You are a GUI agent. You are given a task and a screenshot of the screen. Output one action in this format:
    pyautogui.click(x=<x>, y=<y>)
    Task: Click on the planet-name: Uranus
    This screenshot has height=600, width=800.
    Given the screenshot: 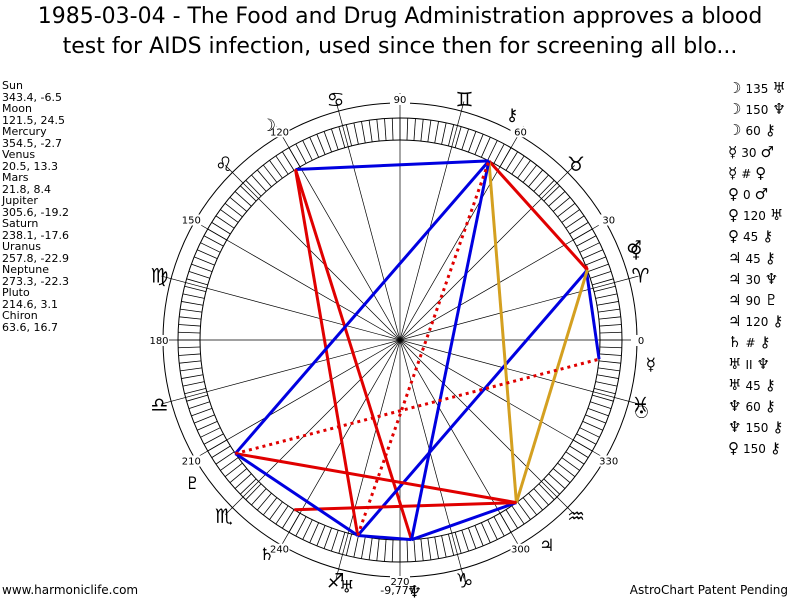 What is the action you would take?
    pyautogui.click(x=21, y=246)
    